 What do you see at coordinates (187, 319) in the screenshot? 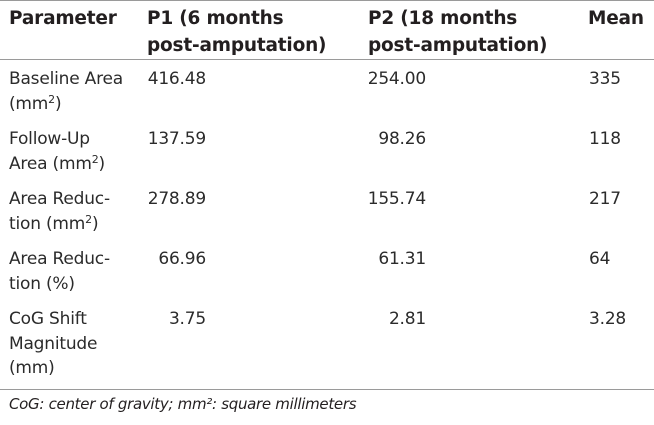
I see `row-5-p1: 3.75` at bounding box center [187, 319].